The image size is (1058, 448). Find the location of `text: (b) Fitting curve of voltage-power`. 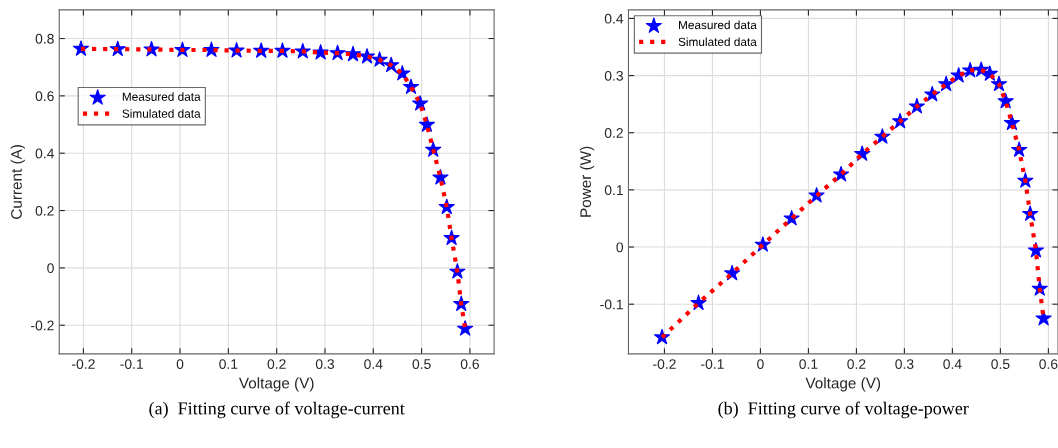

text: (b) Fitting curve of voltage-power is located at coordinates (843, 410).